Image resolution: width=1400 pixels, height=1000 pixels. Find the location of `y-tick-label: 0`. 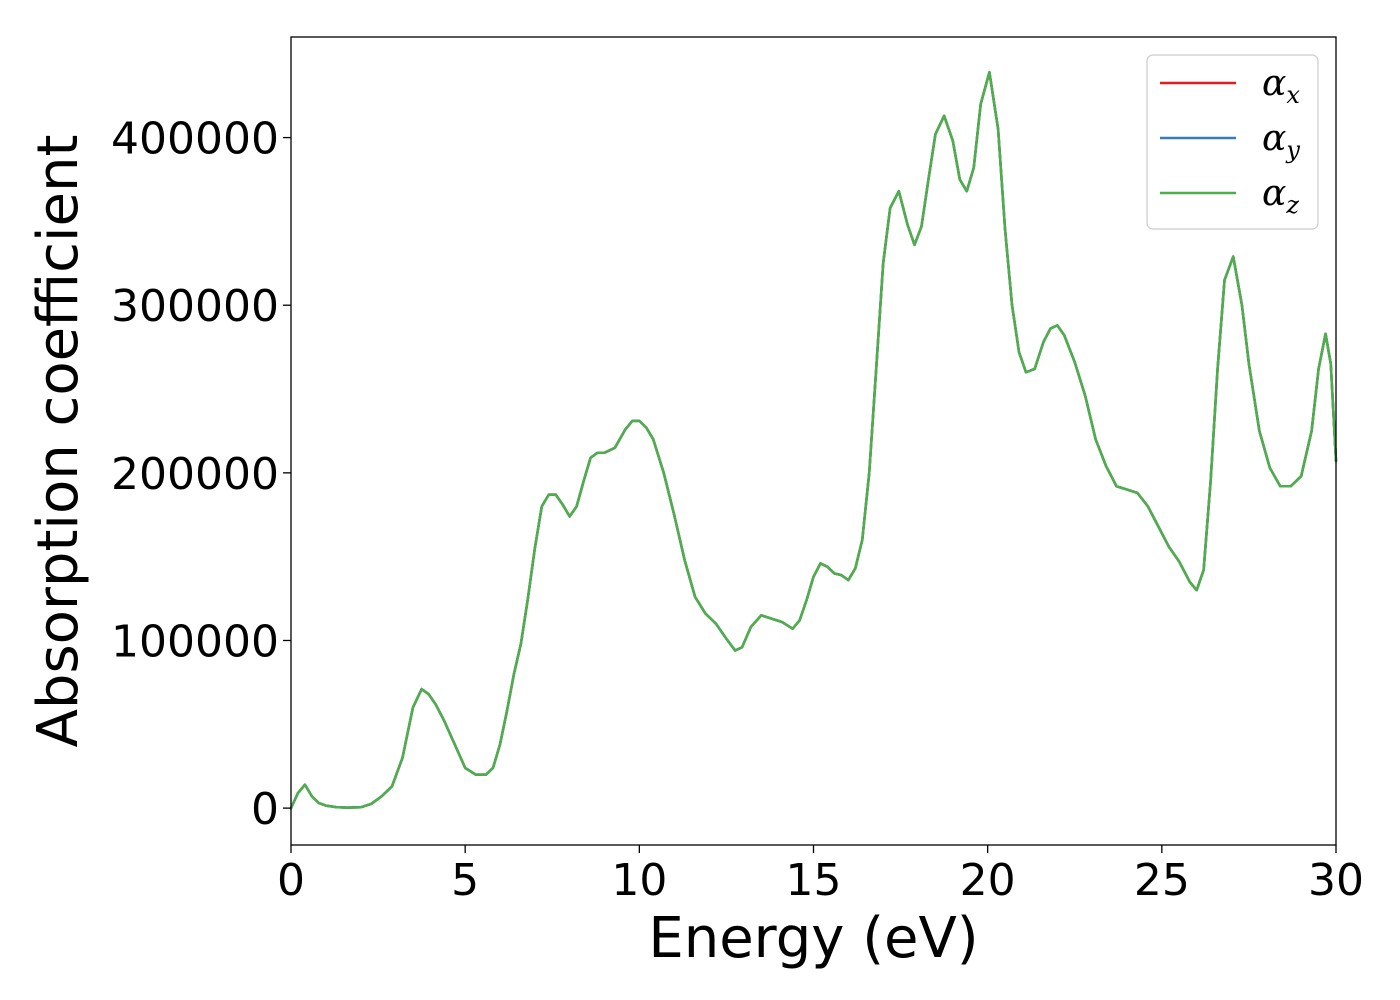

y-tick-label: 0 is located at coordinates (265, 809).